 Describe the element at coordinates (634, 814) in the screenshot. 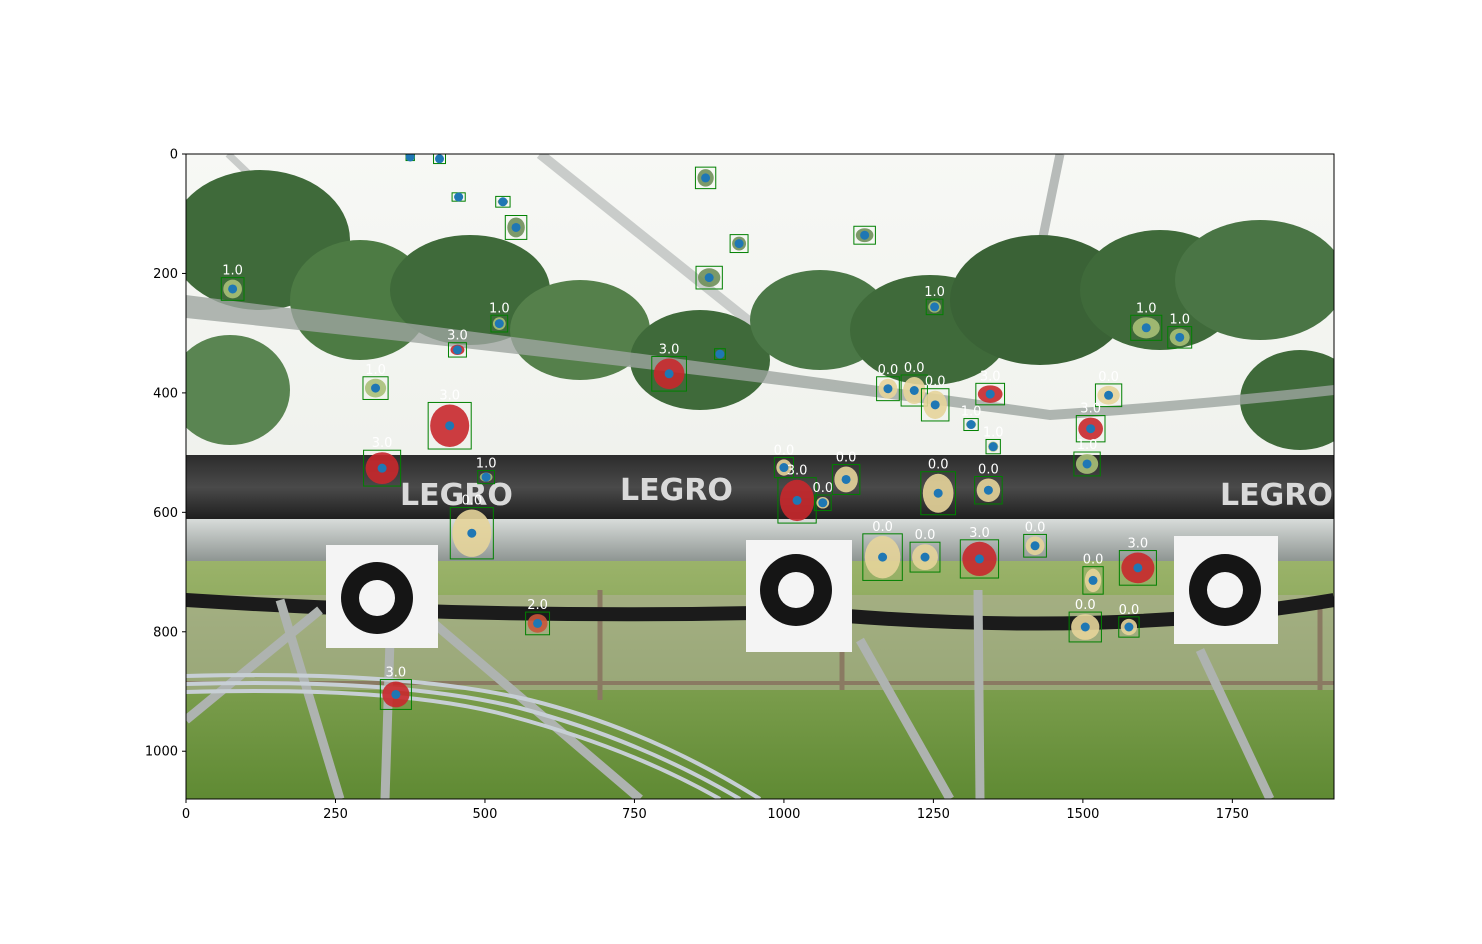

I see `x-tick-label: 750` at that location.